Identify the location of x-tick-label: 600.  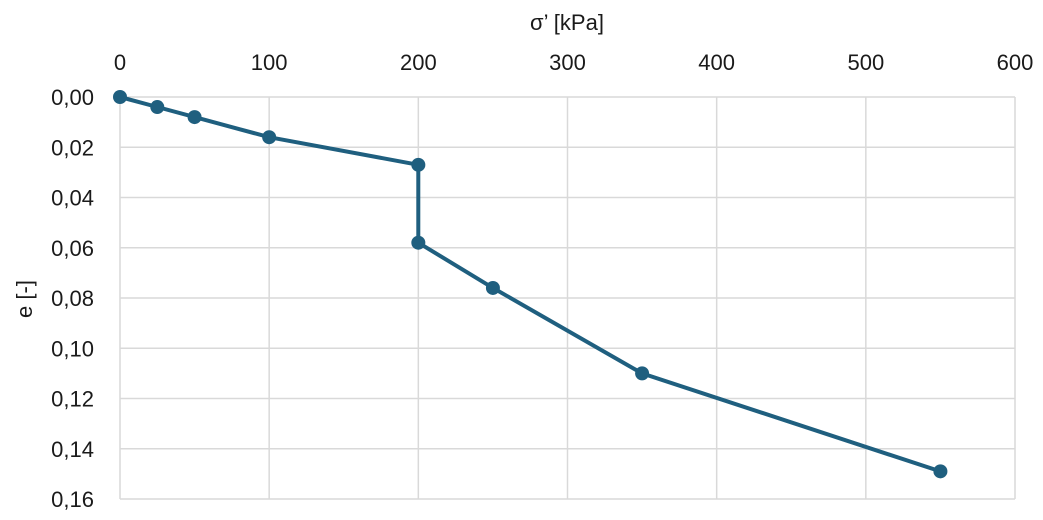
(1015, 62).